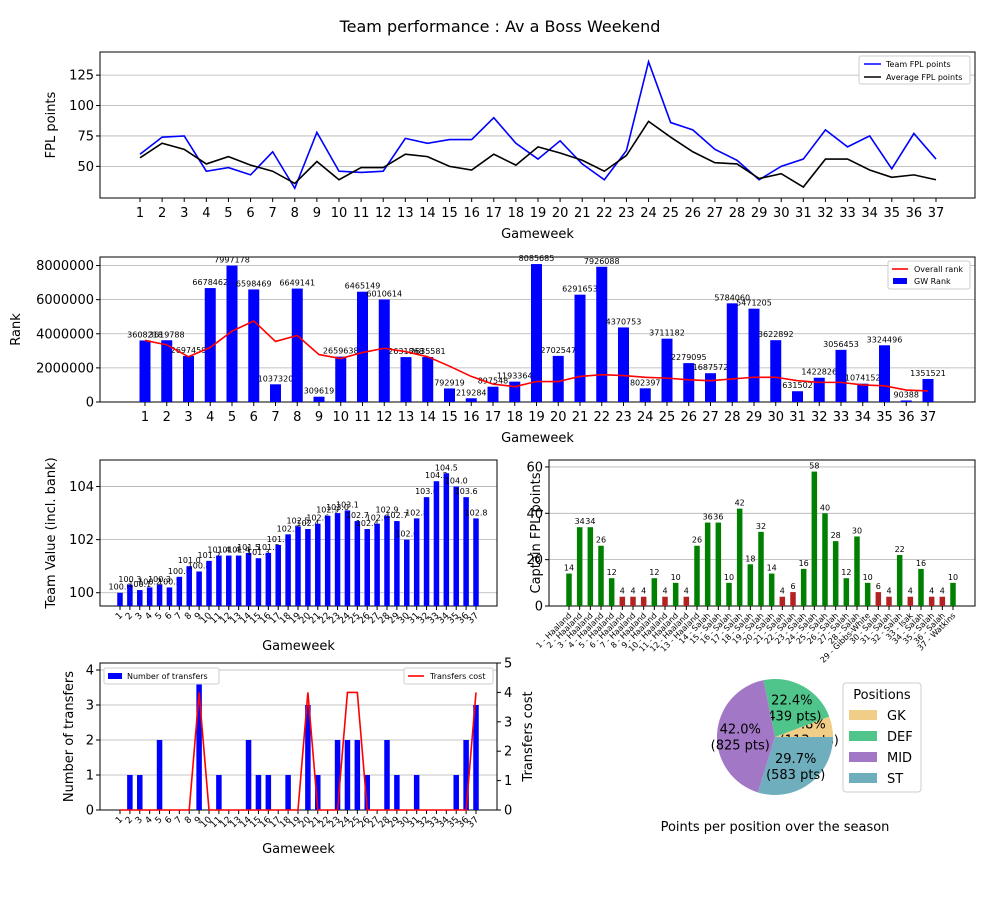 The image size is (1000, 900). I want to click on x-tick-label: 3, so click(139, 820).